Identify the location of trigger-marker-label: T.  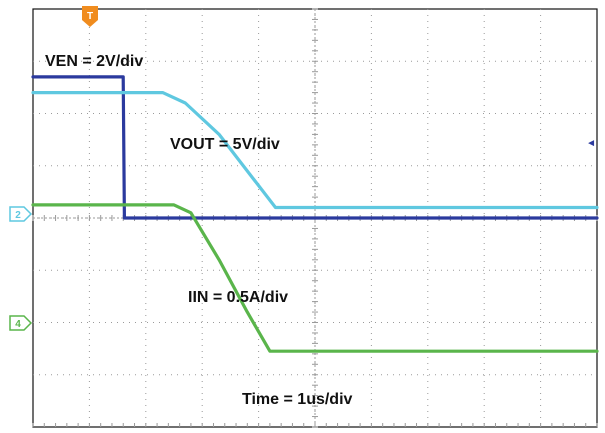
(90, 16).